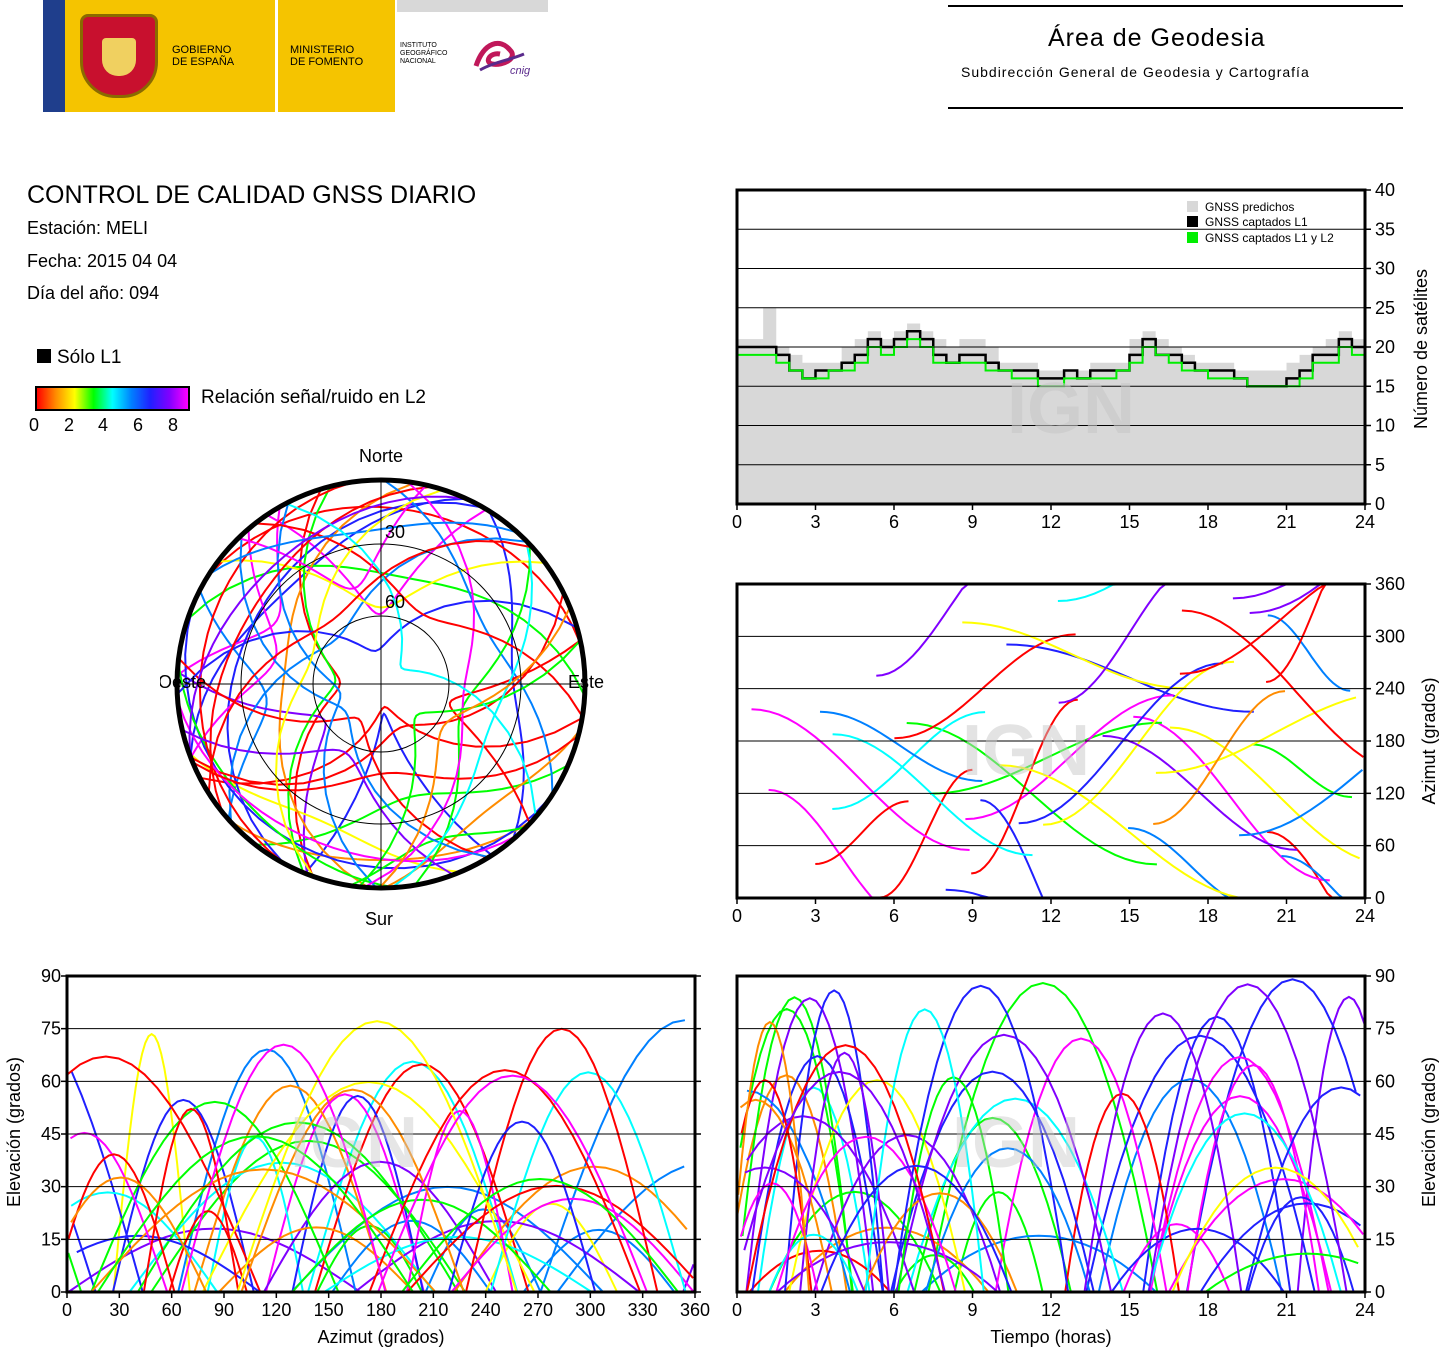 This screenshot has width=1445, height=1350. What do you see at coordinates (1385, 846) in the screenshot?
I see `y-tick-label: 60` at bounding box center [1385, 846].